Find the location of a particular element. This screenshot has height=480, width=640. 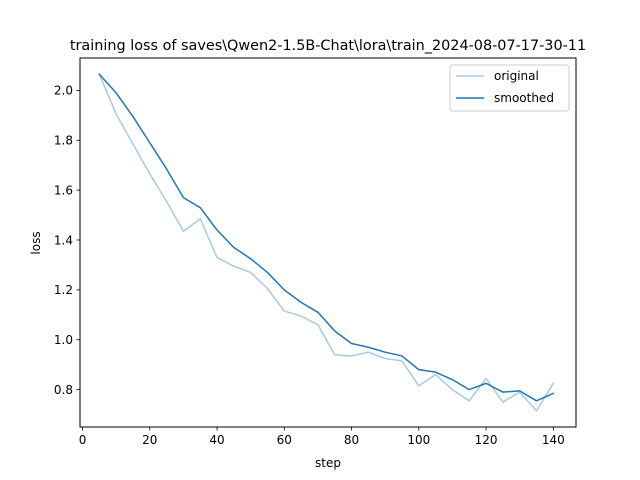

x-tick-label: 140 is located at coordinates (553, 440).